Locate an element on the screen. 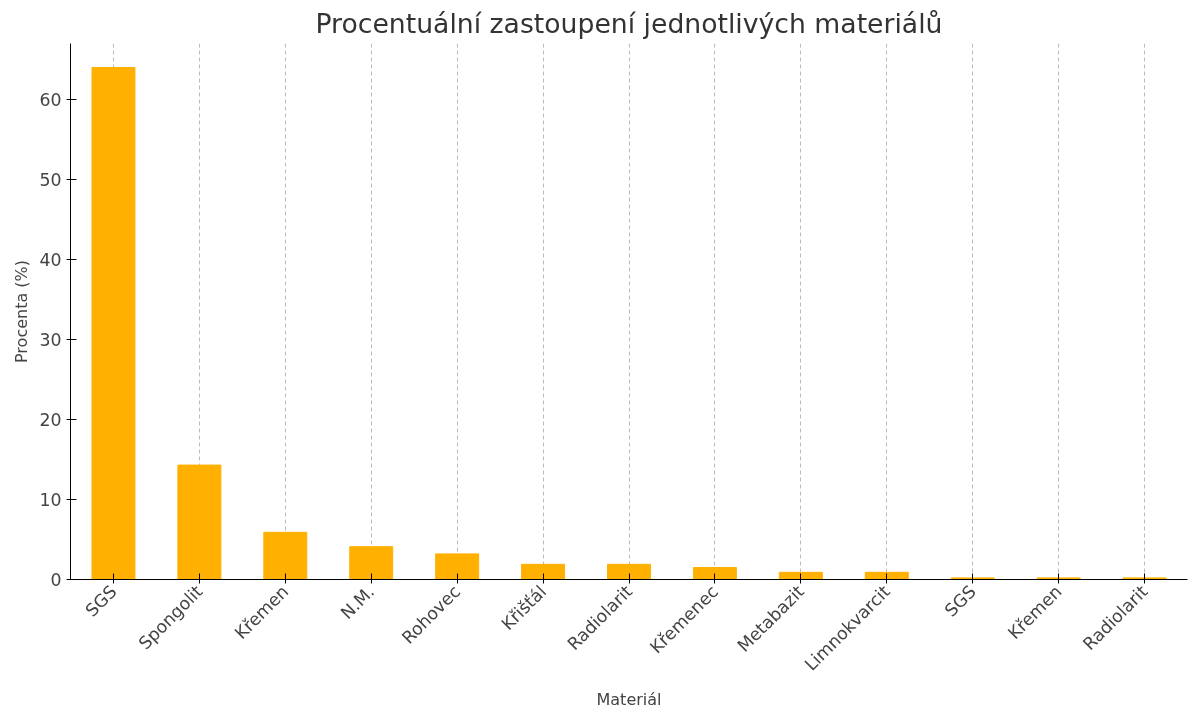 Image resolution: width=1192 pixels, height=711 pixels. y-tick-label: 30 is located at coordinates (50, 340).